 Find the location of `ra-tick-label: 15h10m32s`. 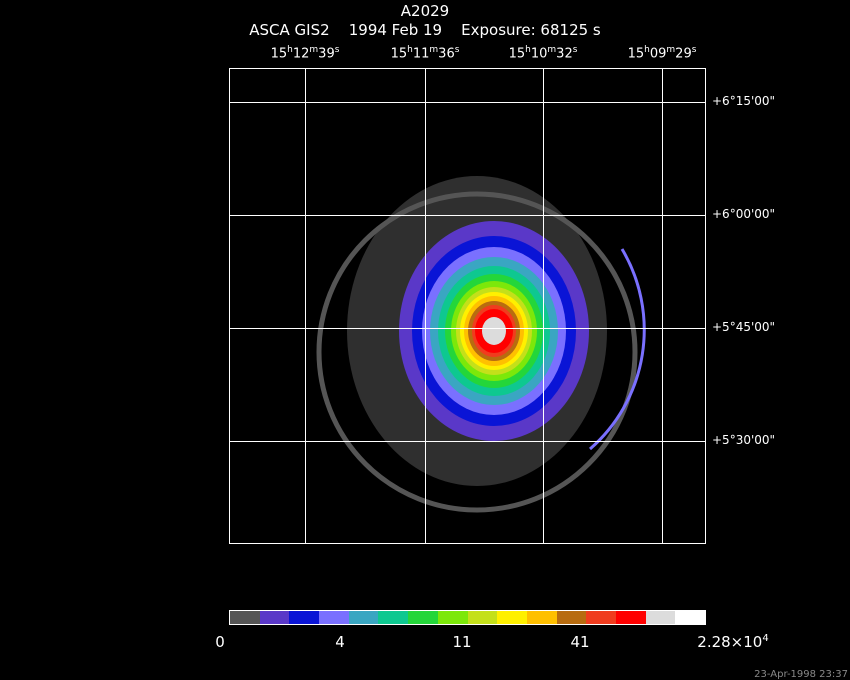

ra-tick-label: 15h10m32s is located at coordinates (543, 53).